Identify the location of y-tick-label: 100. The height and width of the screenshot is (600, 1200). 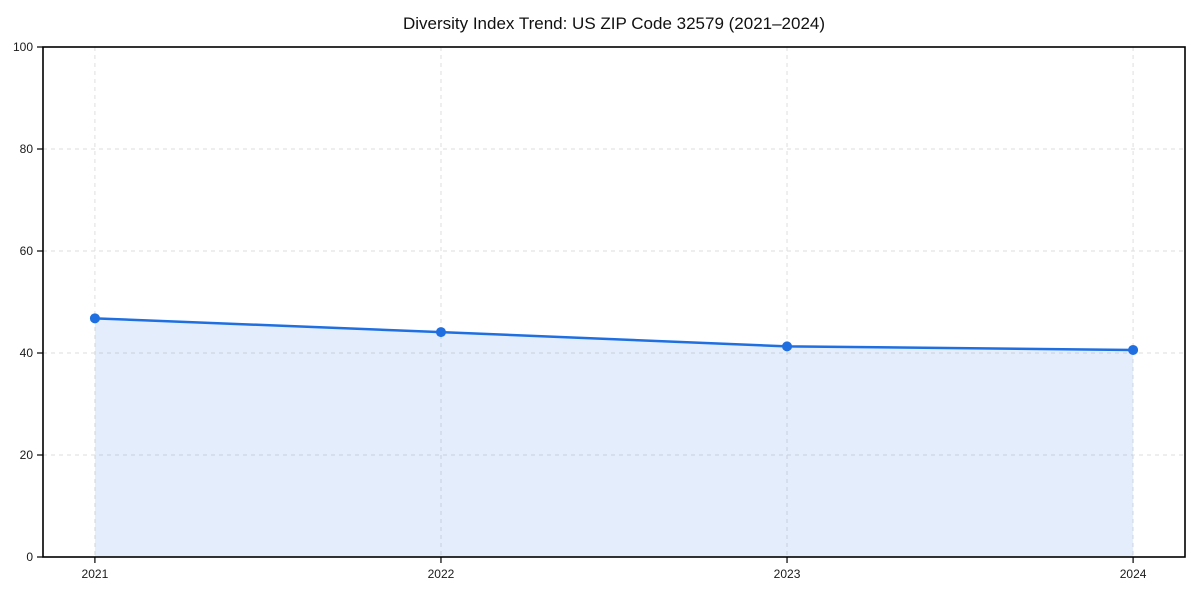
(23, 47).